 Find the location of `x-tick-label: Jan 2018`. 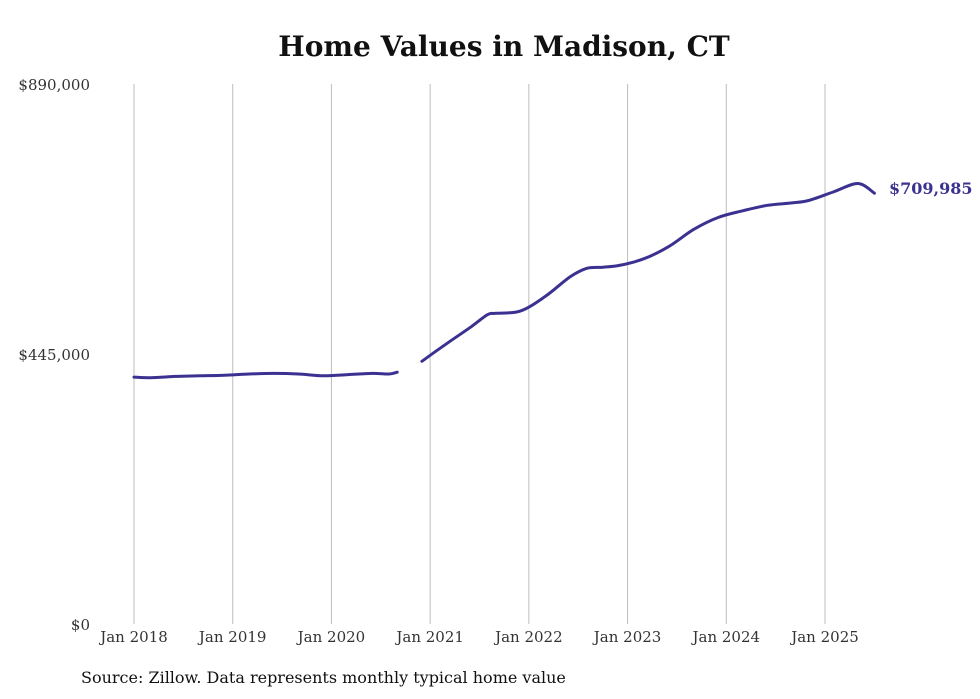

x-tick-label: Jan 2018 is located at coordinates (133, 637).